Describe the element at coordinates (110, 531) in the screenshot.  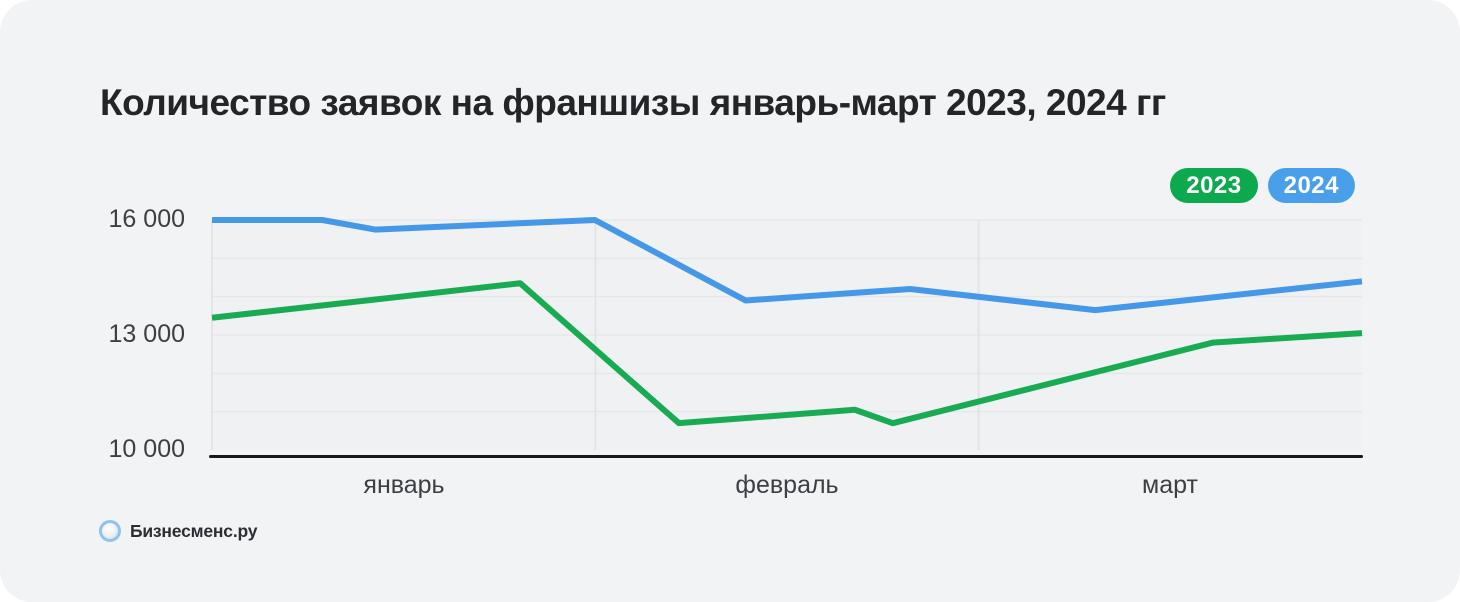
I see `sphere-logo-icon` at that location.